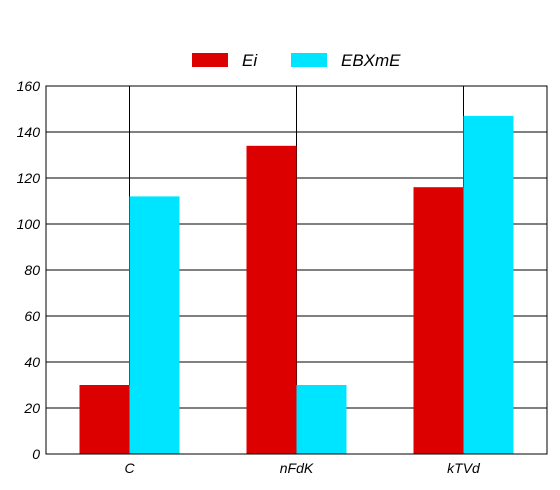 This screenshot has height=490, width=560. Describe the element at coordinates (129, 468) in the screenshot. I see `x-category-label: C` at that location.